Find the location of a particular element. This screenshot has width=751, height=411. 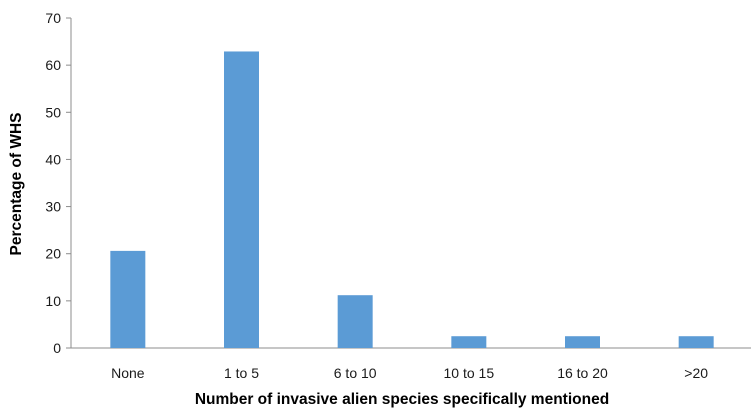

y-tick-label: 30 is located at coordinates (53, 207).